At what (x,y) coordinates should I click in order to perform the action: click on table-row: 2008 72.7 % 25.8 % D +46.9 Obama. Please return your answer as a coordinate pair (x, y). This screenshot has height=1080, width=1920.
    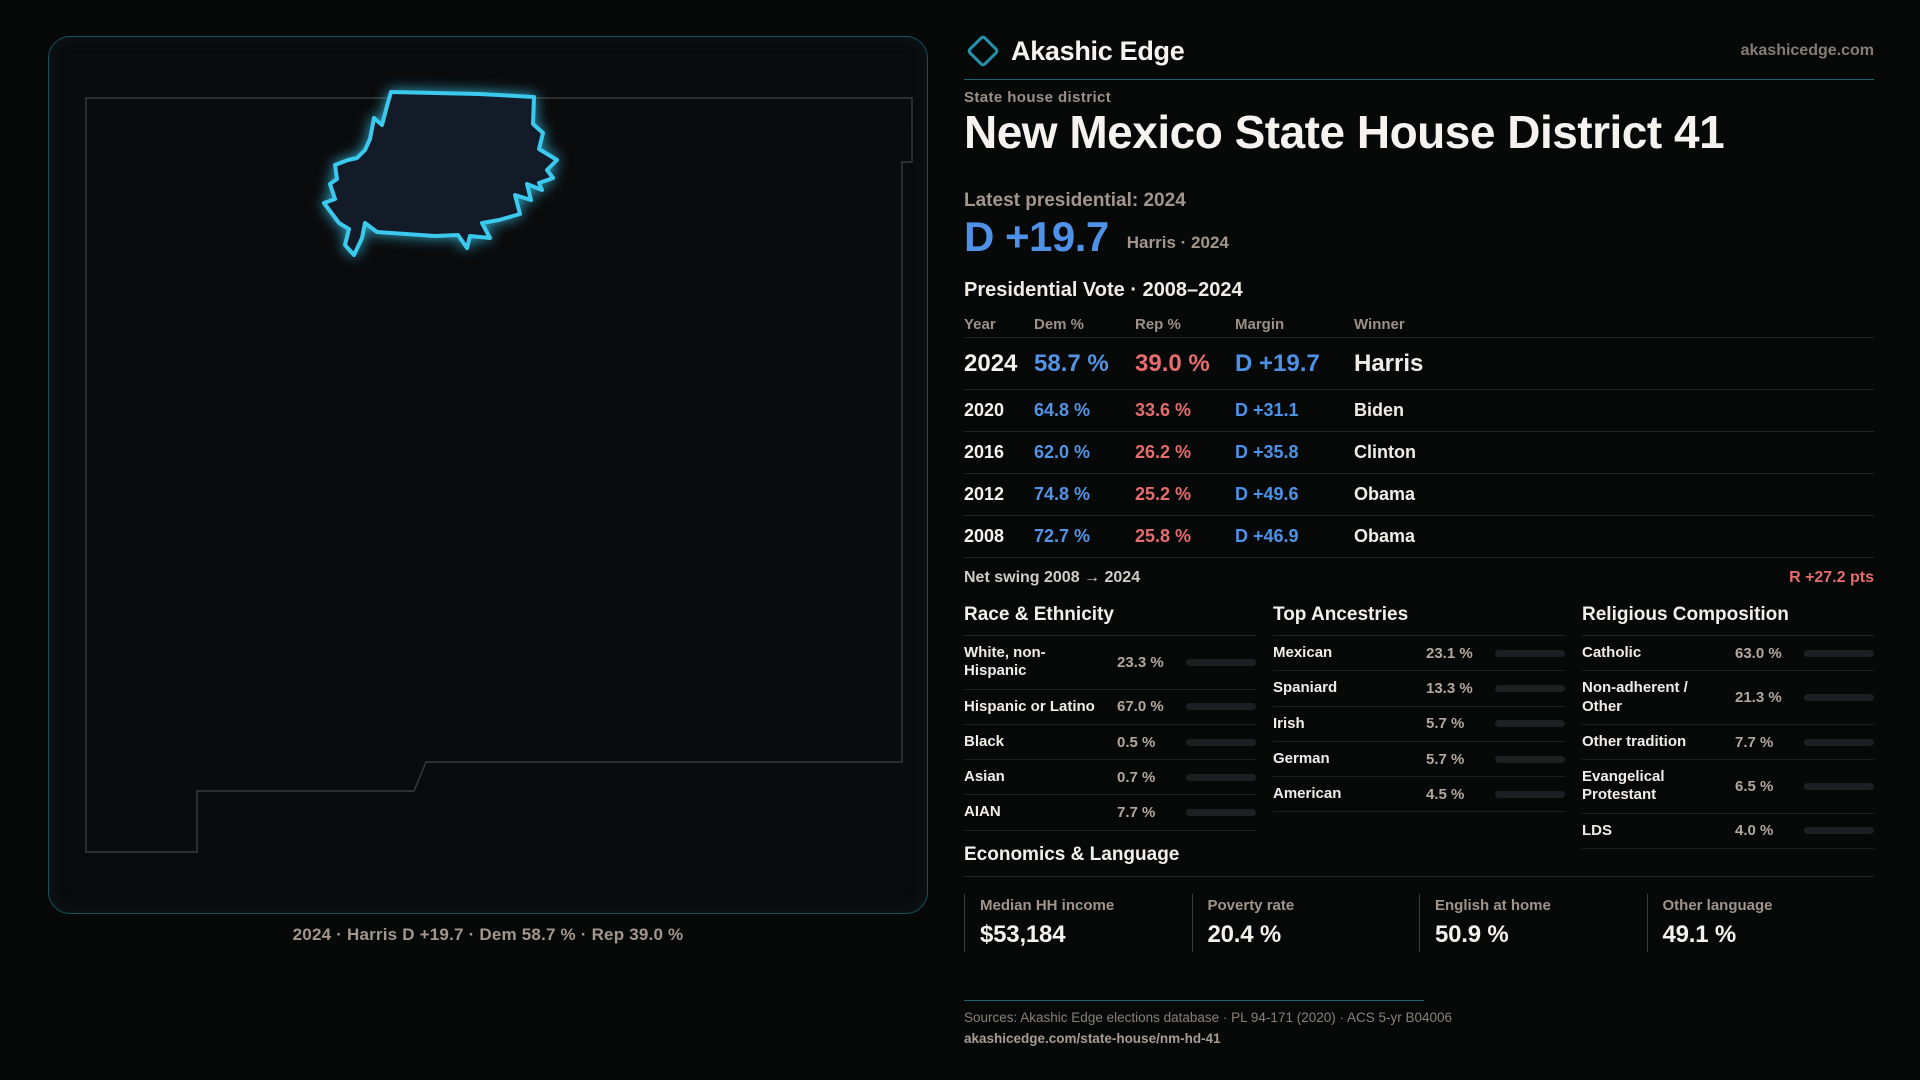
    Looking at the image, I should click on (1419, 537).